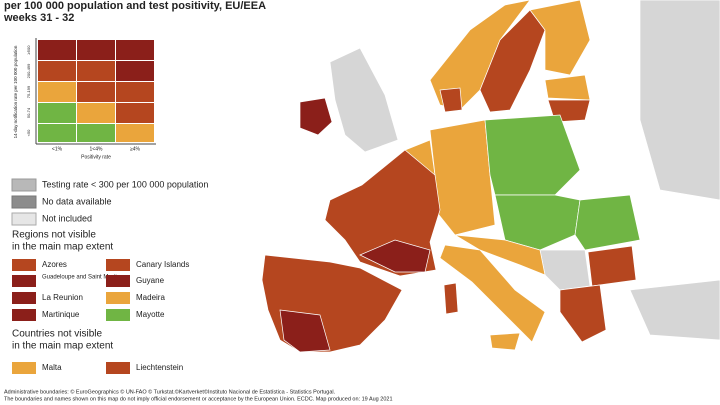 The height and width of the screenshot is (405, 720). Describe the element at coordinates (607, 222) in the screenshot. I see `romania` at that location.